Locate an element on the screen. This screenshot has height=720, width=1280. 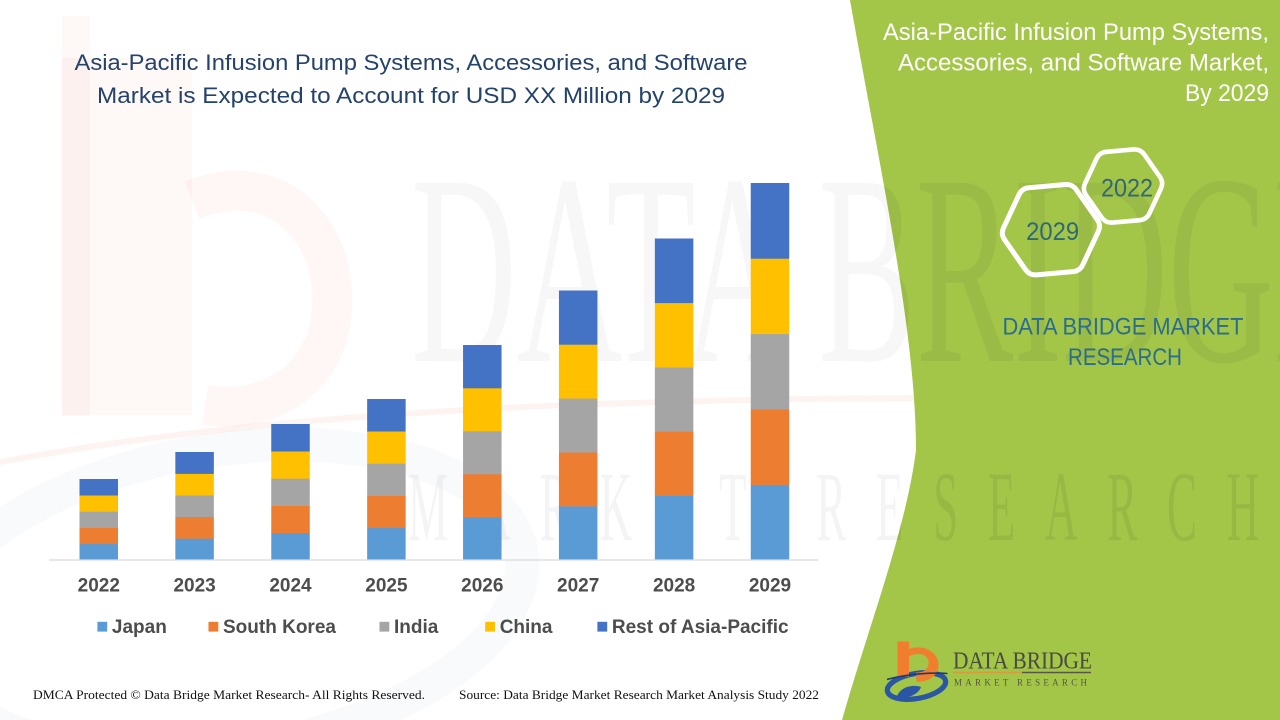
svg-text: 2028 is located at coordinates (674, 586).